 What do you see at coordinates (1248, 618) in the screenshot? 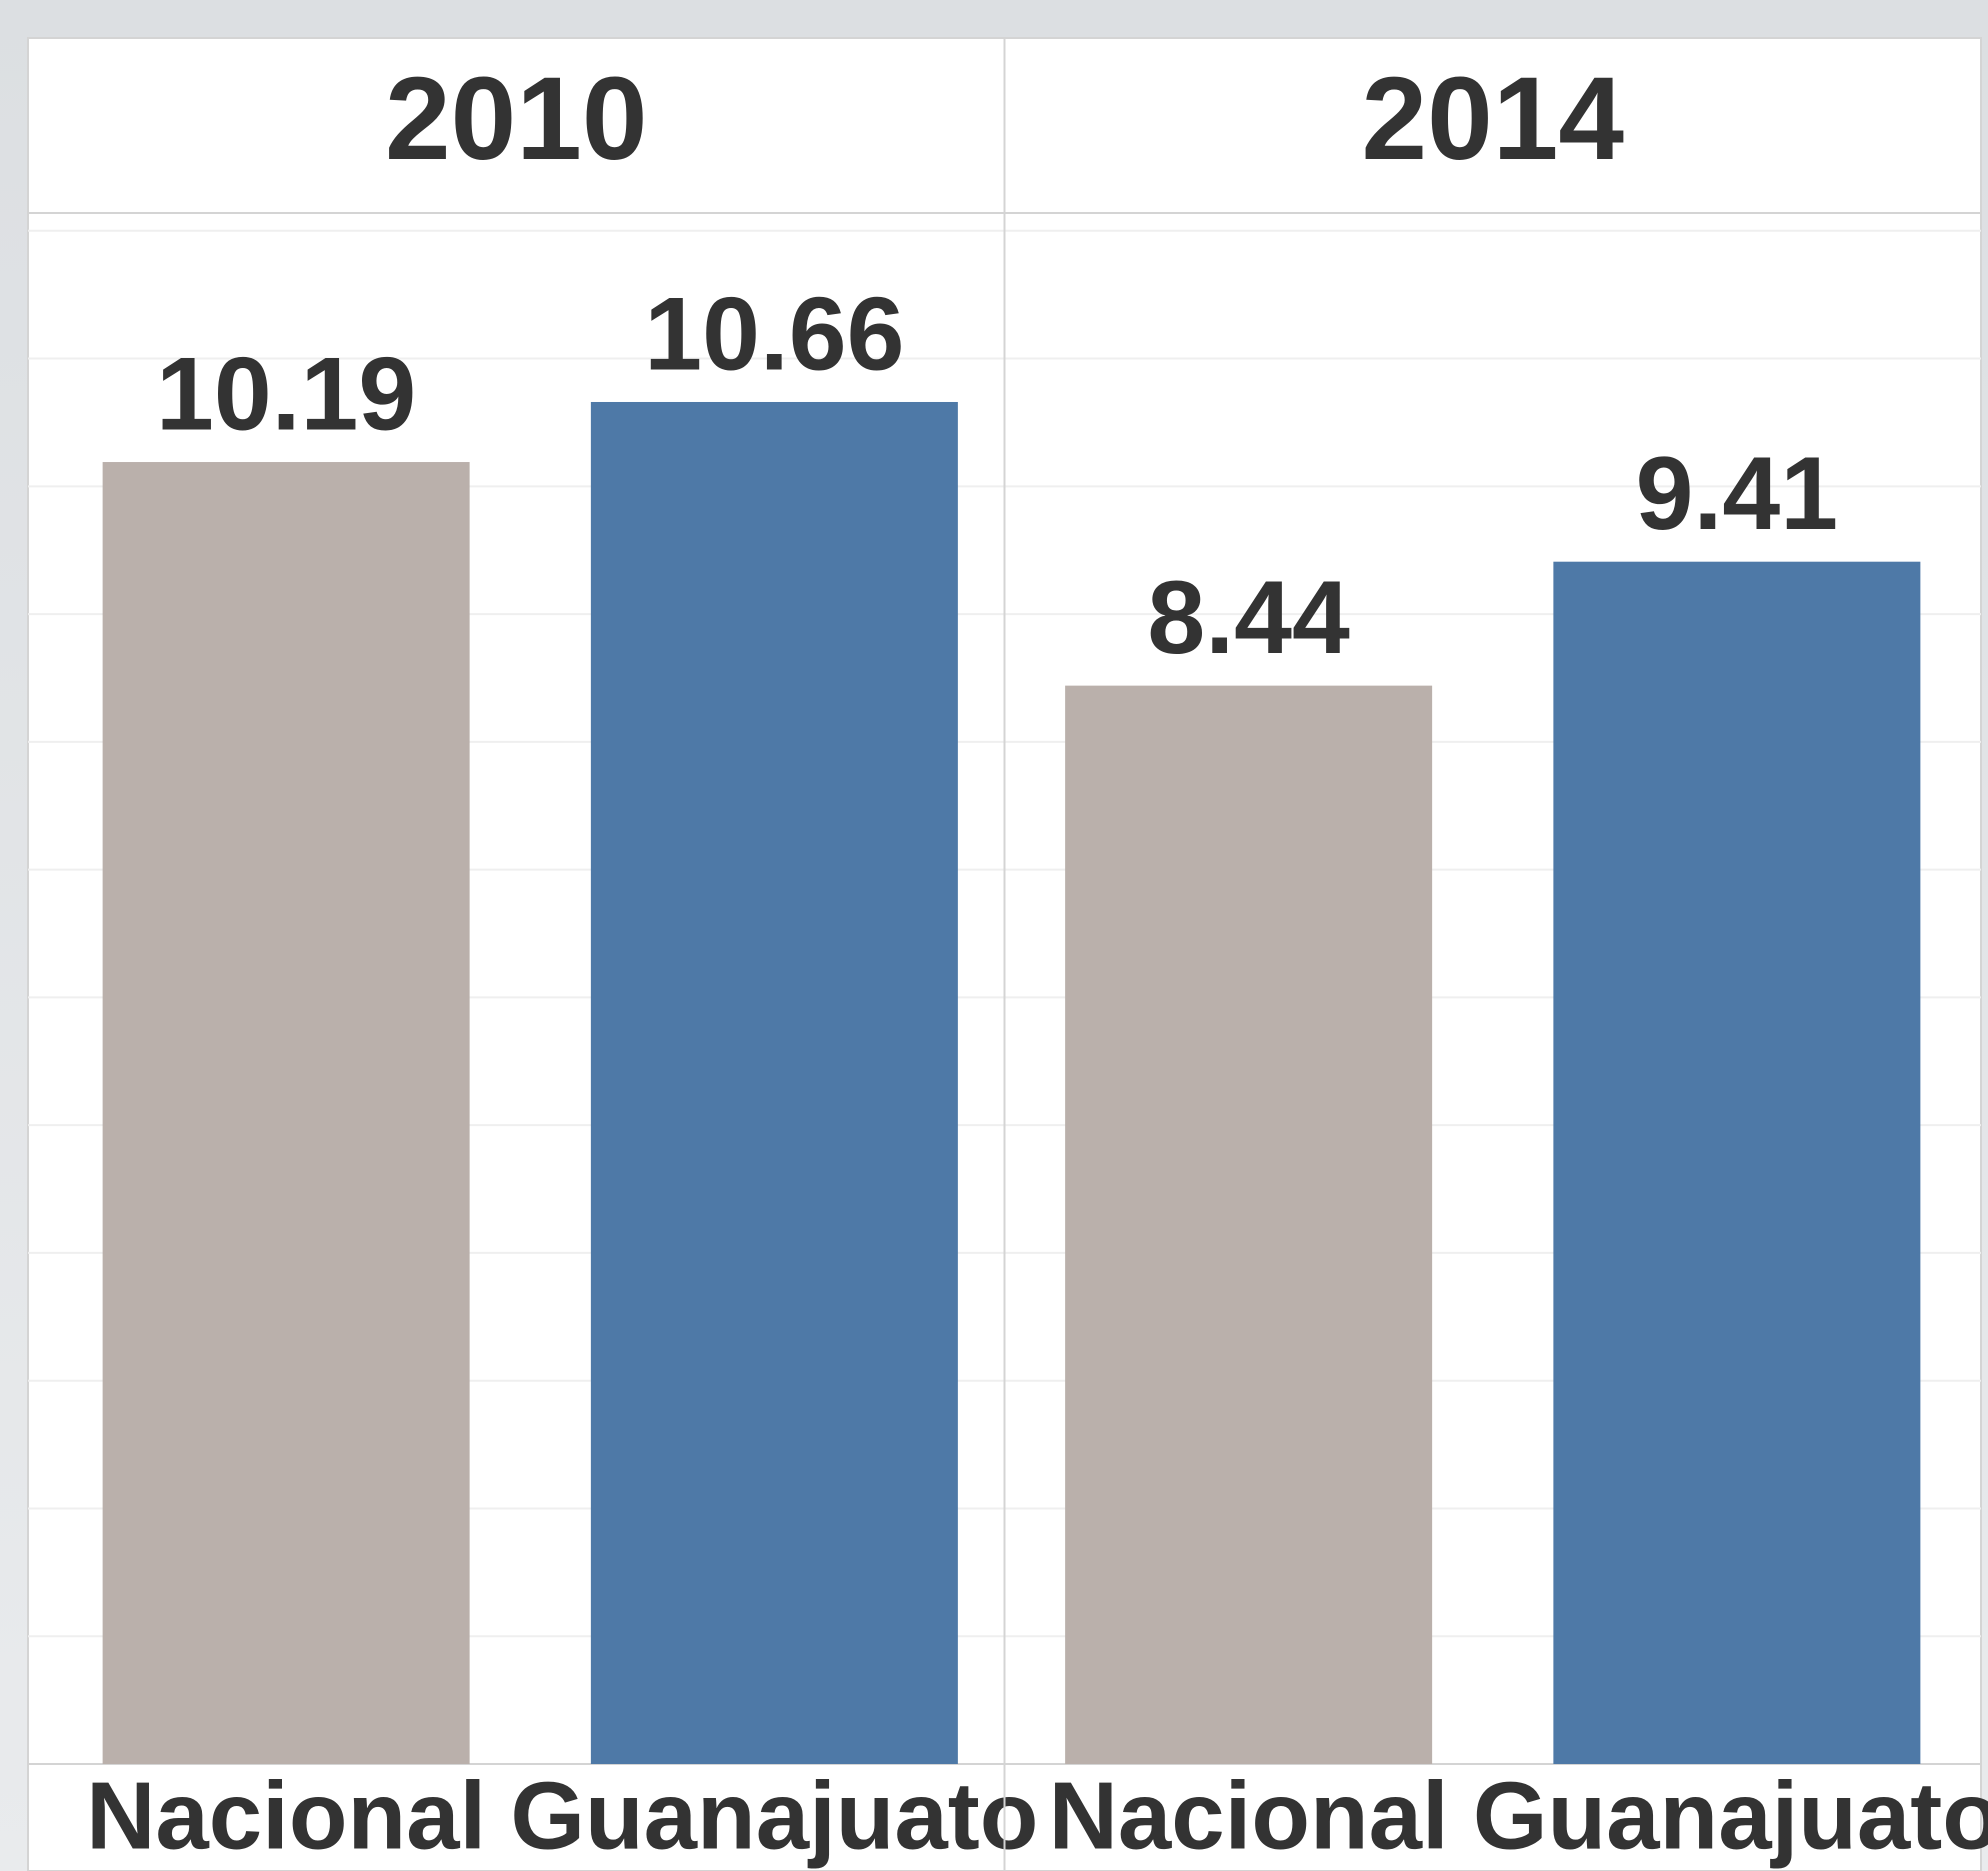
I see `value-label: 8.44` at bounding box center [1248, 618].